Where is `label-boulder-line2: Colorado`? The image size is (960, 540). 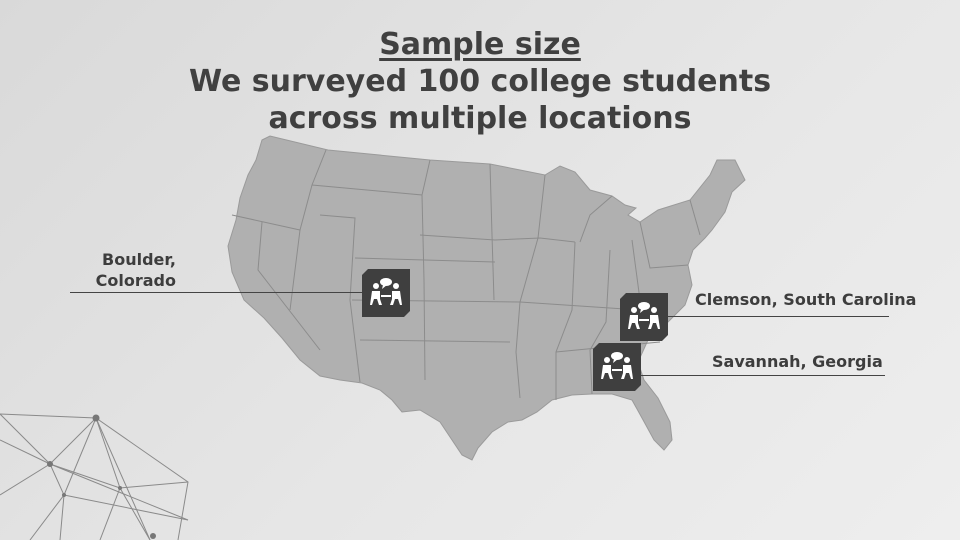 label-boulder-line2: Colorado is located at coordinates (135, 280).